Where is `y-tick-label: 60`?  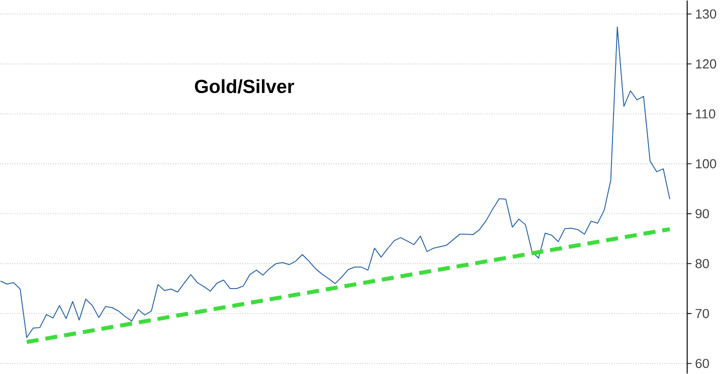 y-tick-label: 60 is located at coordinates (702, 363).